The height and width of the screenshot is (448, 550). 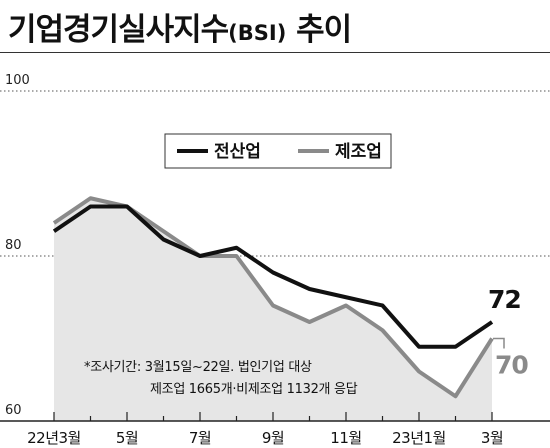 What do you see at coordinates (278, 151) in the screenshot?
I see `legend: 전산업 제조업` at bounding box center [278, 151].